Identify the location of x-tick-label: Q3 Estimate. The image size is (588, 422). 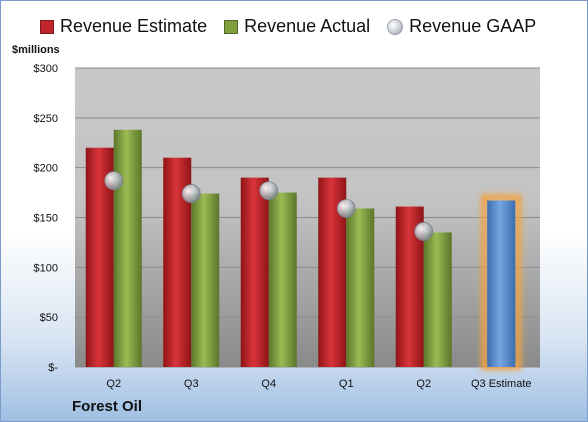
(501, 384).